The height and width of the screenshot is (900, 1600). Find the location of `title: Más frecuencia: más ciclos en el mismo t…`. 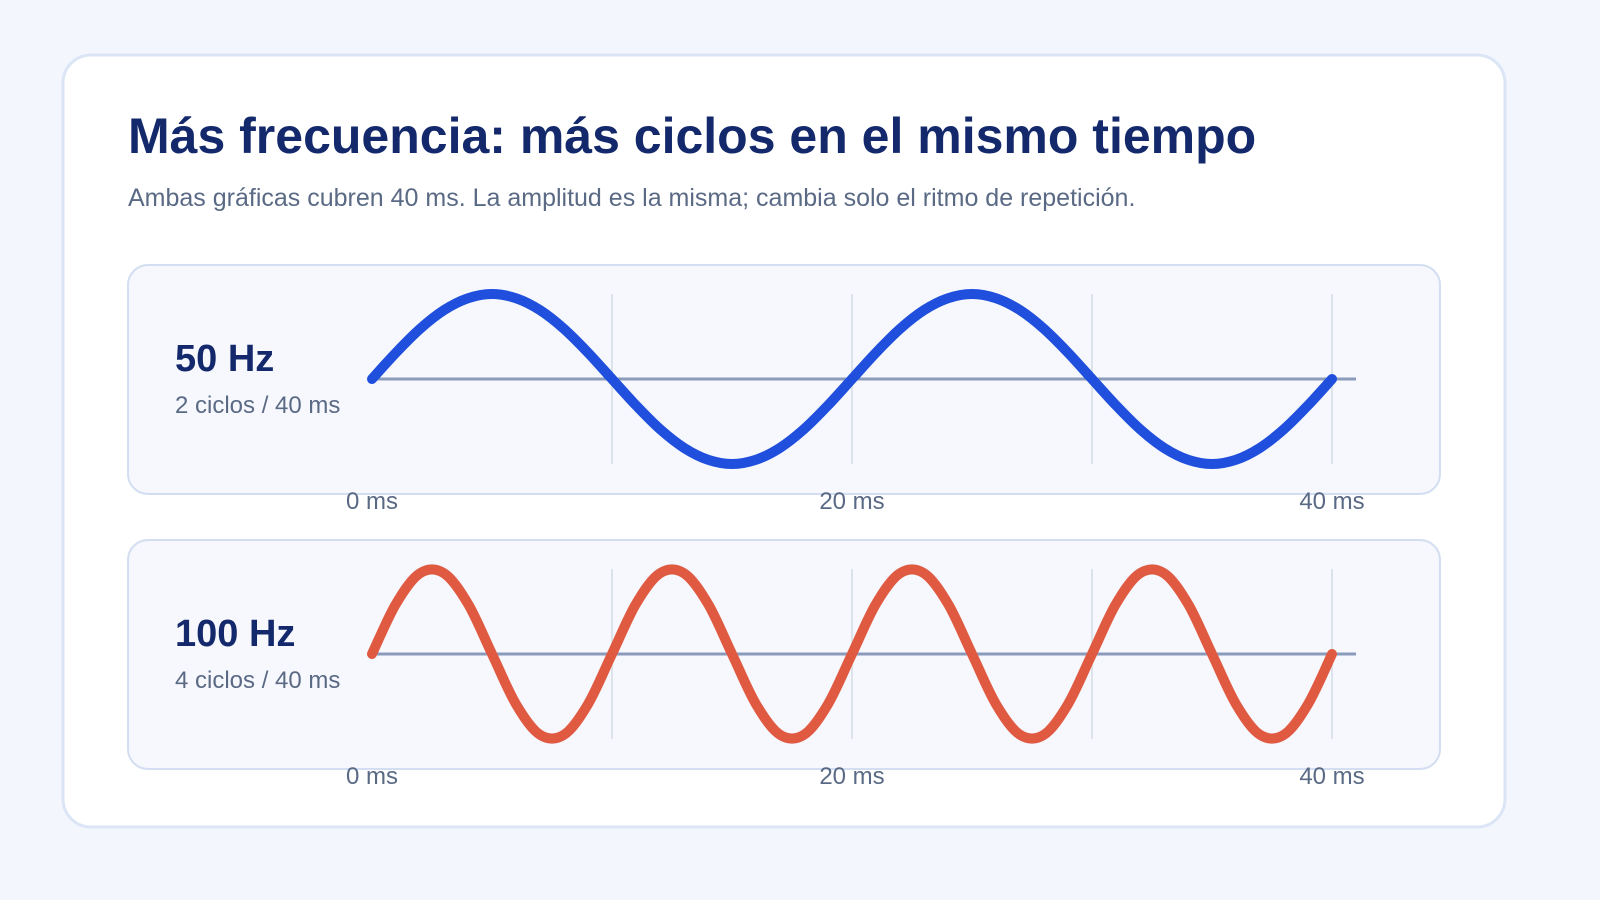

title: Más frecuencia: más ciclos en el mismo t… is located at coordinates (692, 136).